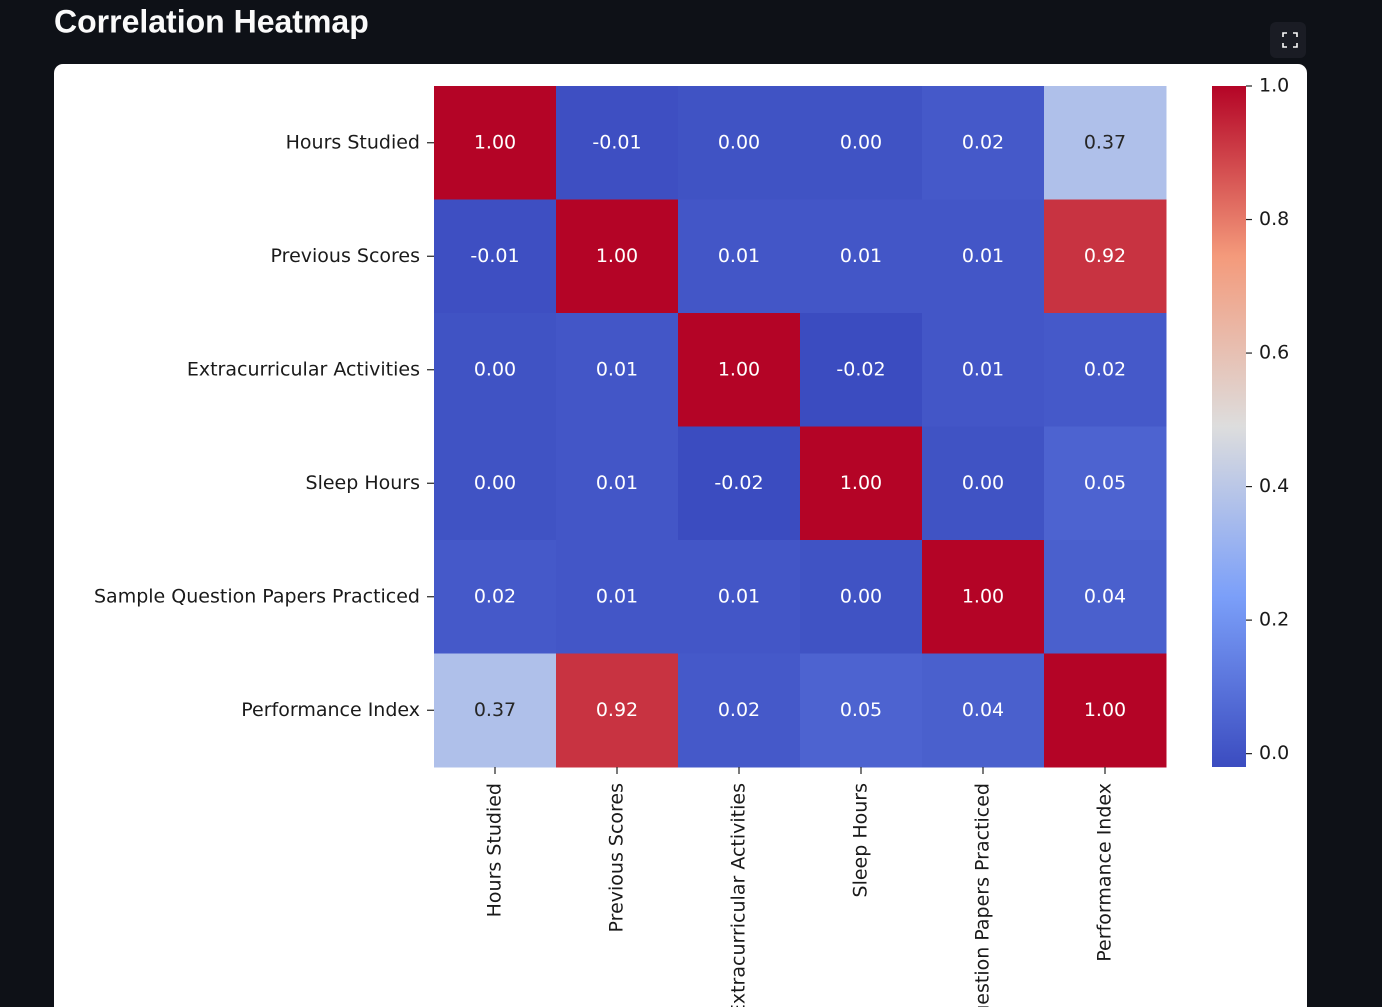 Image resolution: width=1382 pixels, height=1007 pixels. I want to click on x-tick-label: Sleep Hours, so click(861, 840).